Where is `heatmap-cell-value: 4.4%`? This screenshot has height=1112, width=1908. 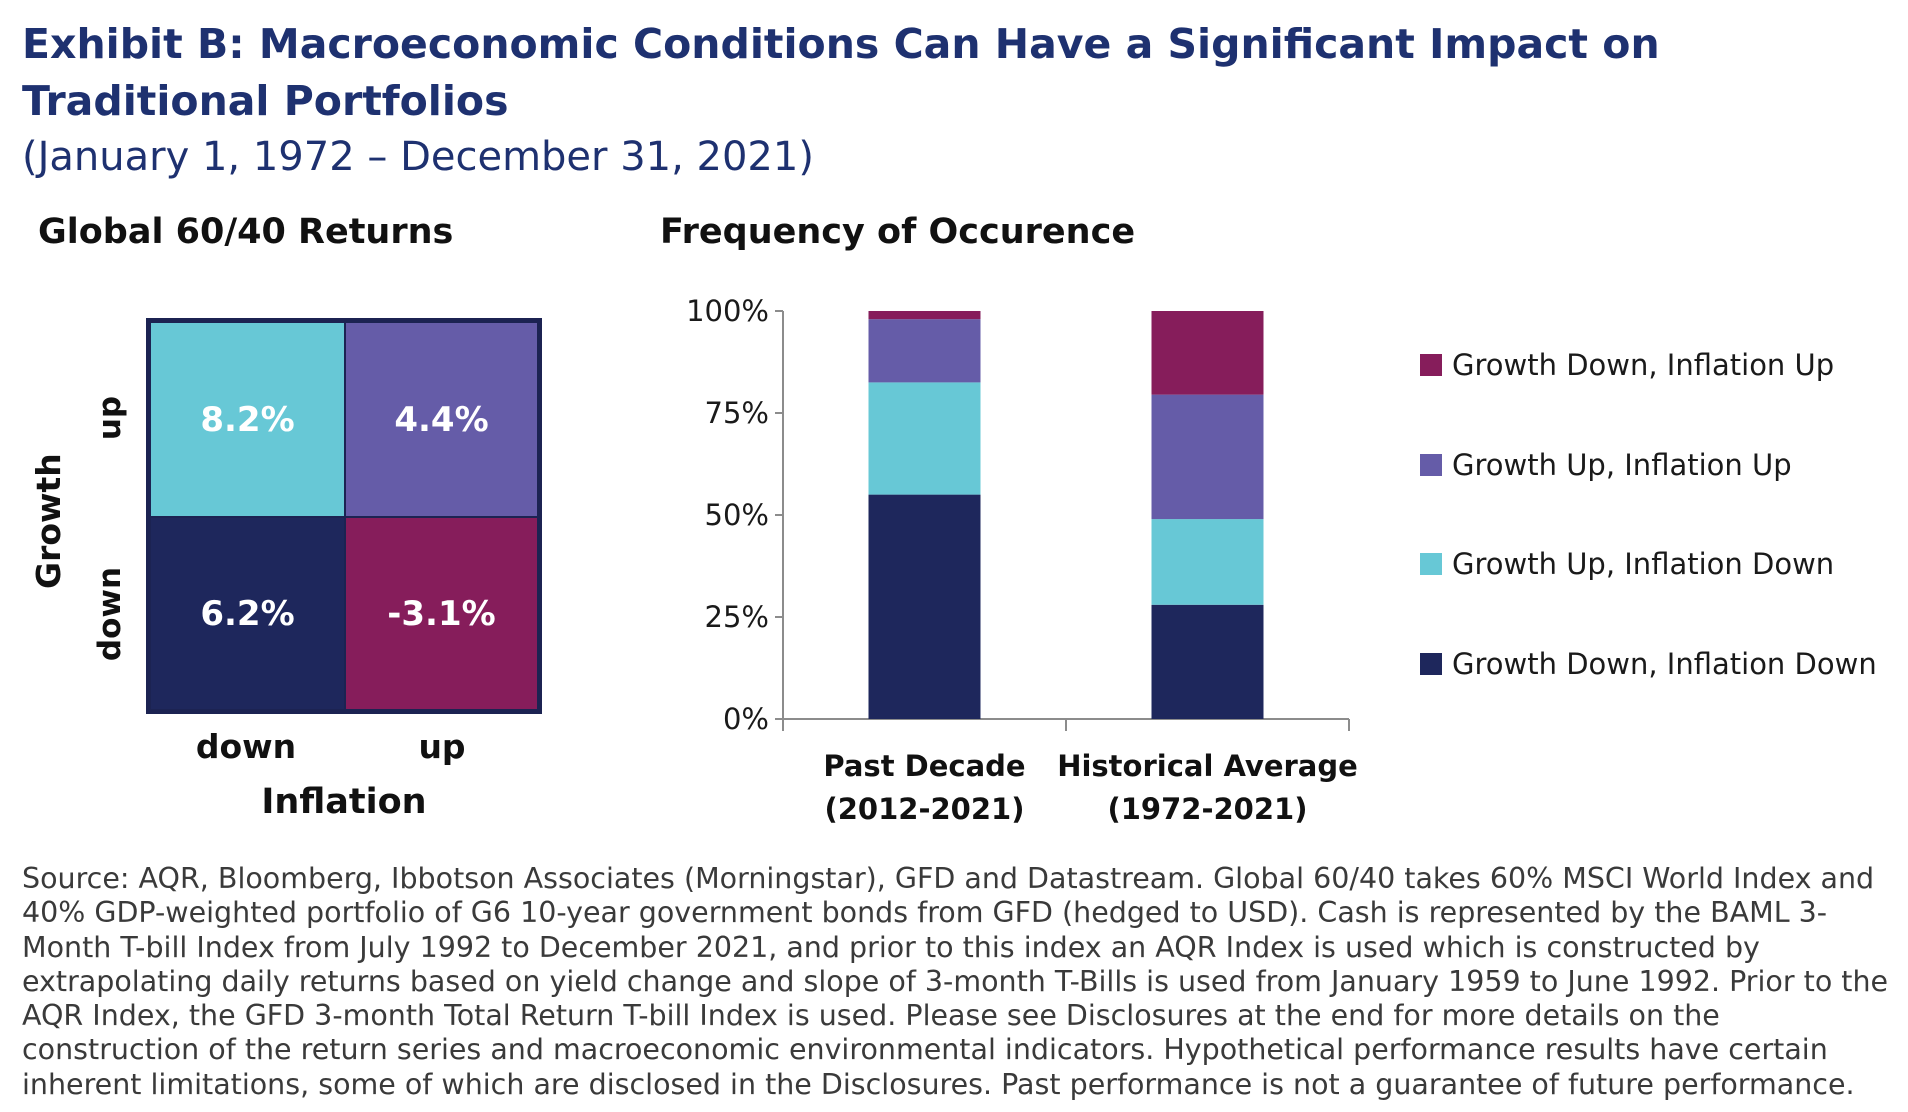
heatmap-cell-value: 4.4% is located at coordinates (441, 419).